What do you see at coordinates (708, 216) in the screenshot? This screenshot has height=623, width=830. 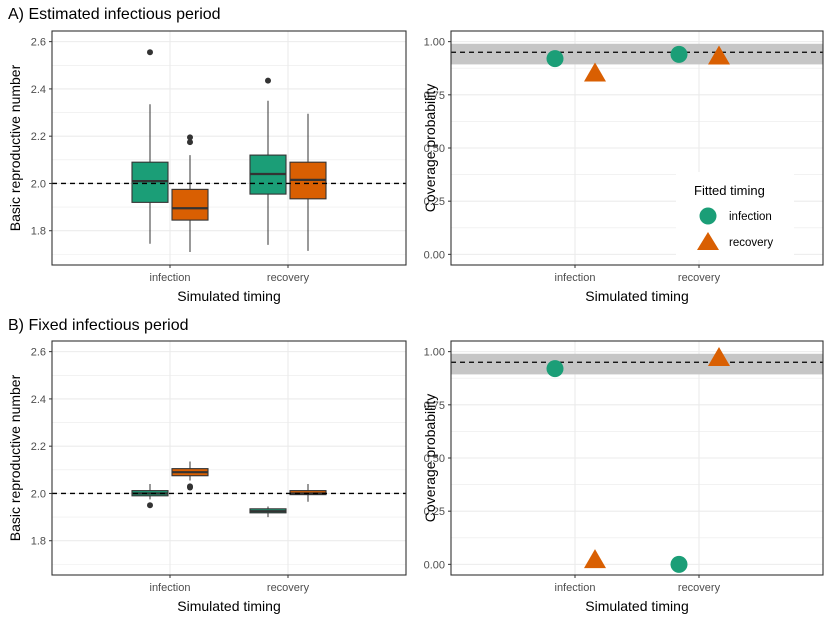 I see `legend-key-infection` at bounding box center [708, 216].